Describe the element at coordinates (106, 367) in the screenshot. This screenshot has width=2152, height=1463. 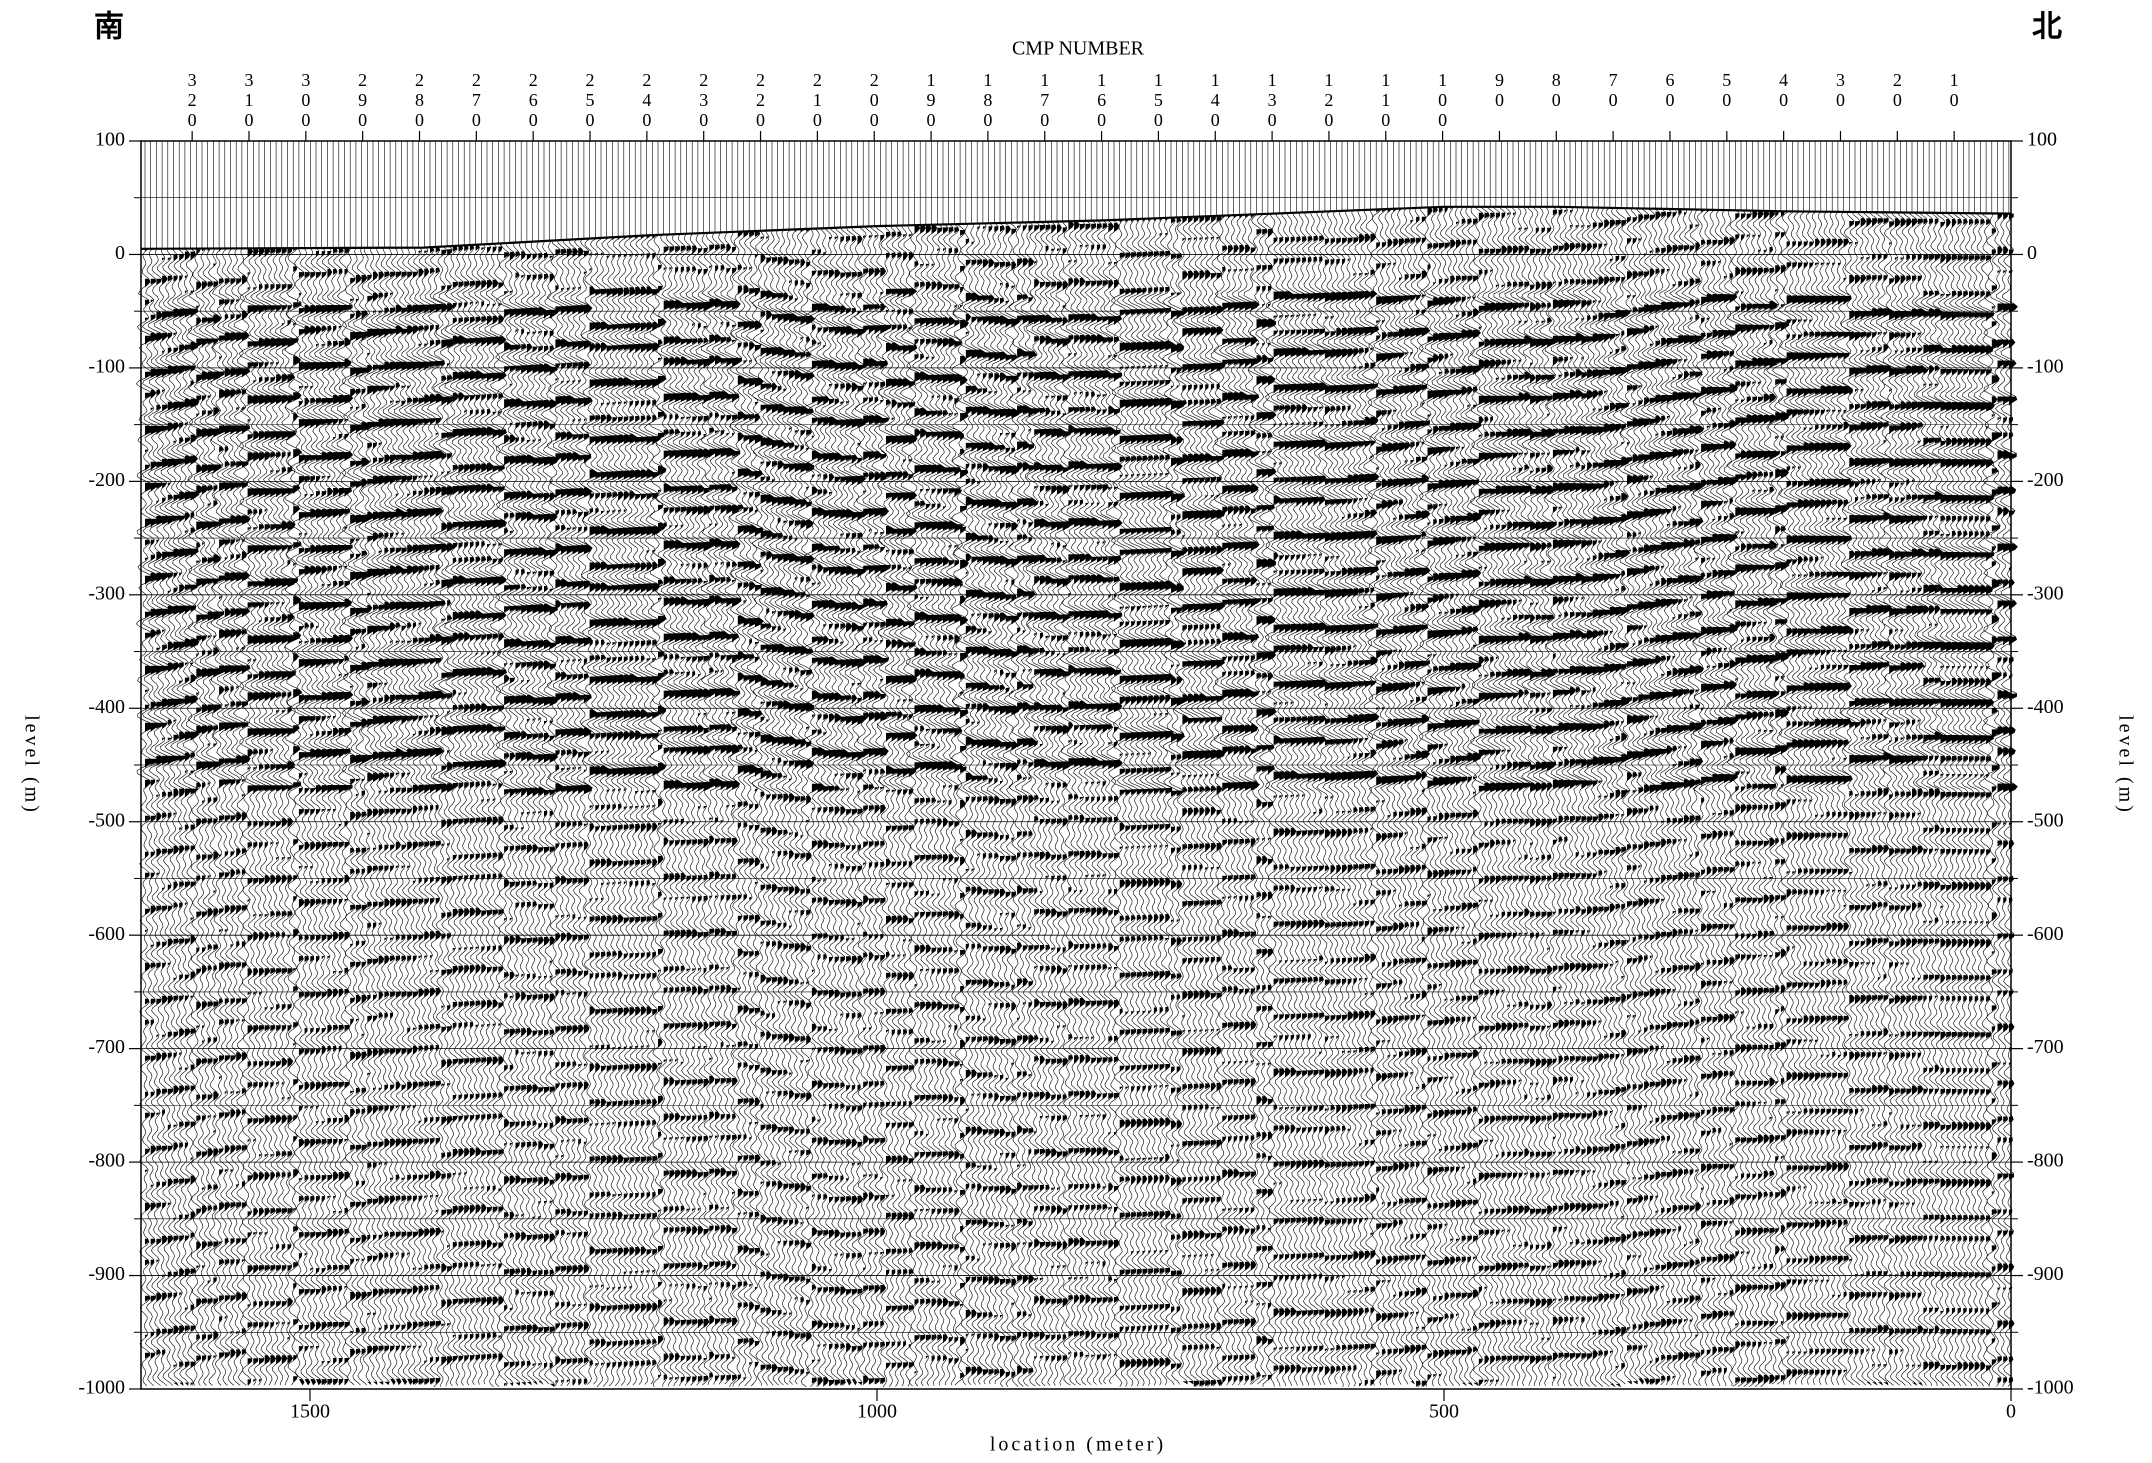
I see `y-tick-label: -100` at that location.